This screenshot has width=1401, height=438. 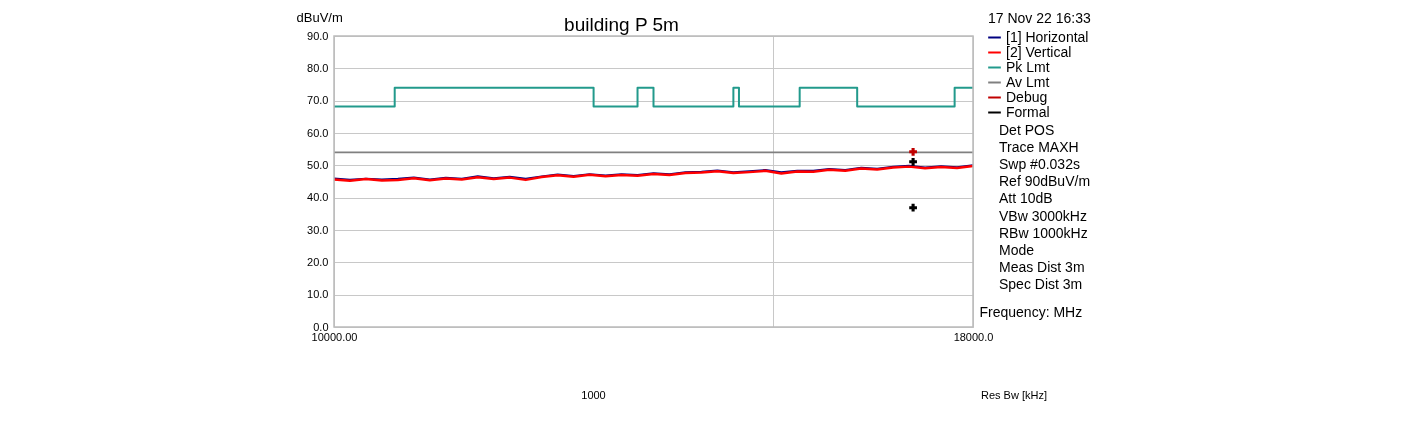 I want to click on text: Att 10dB, so click(x=1026, y=198).